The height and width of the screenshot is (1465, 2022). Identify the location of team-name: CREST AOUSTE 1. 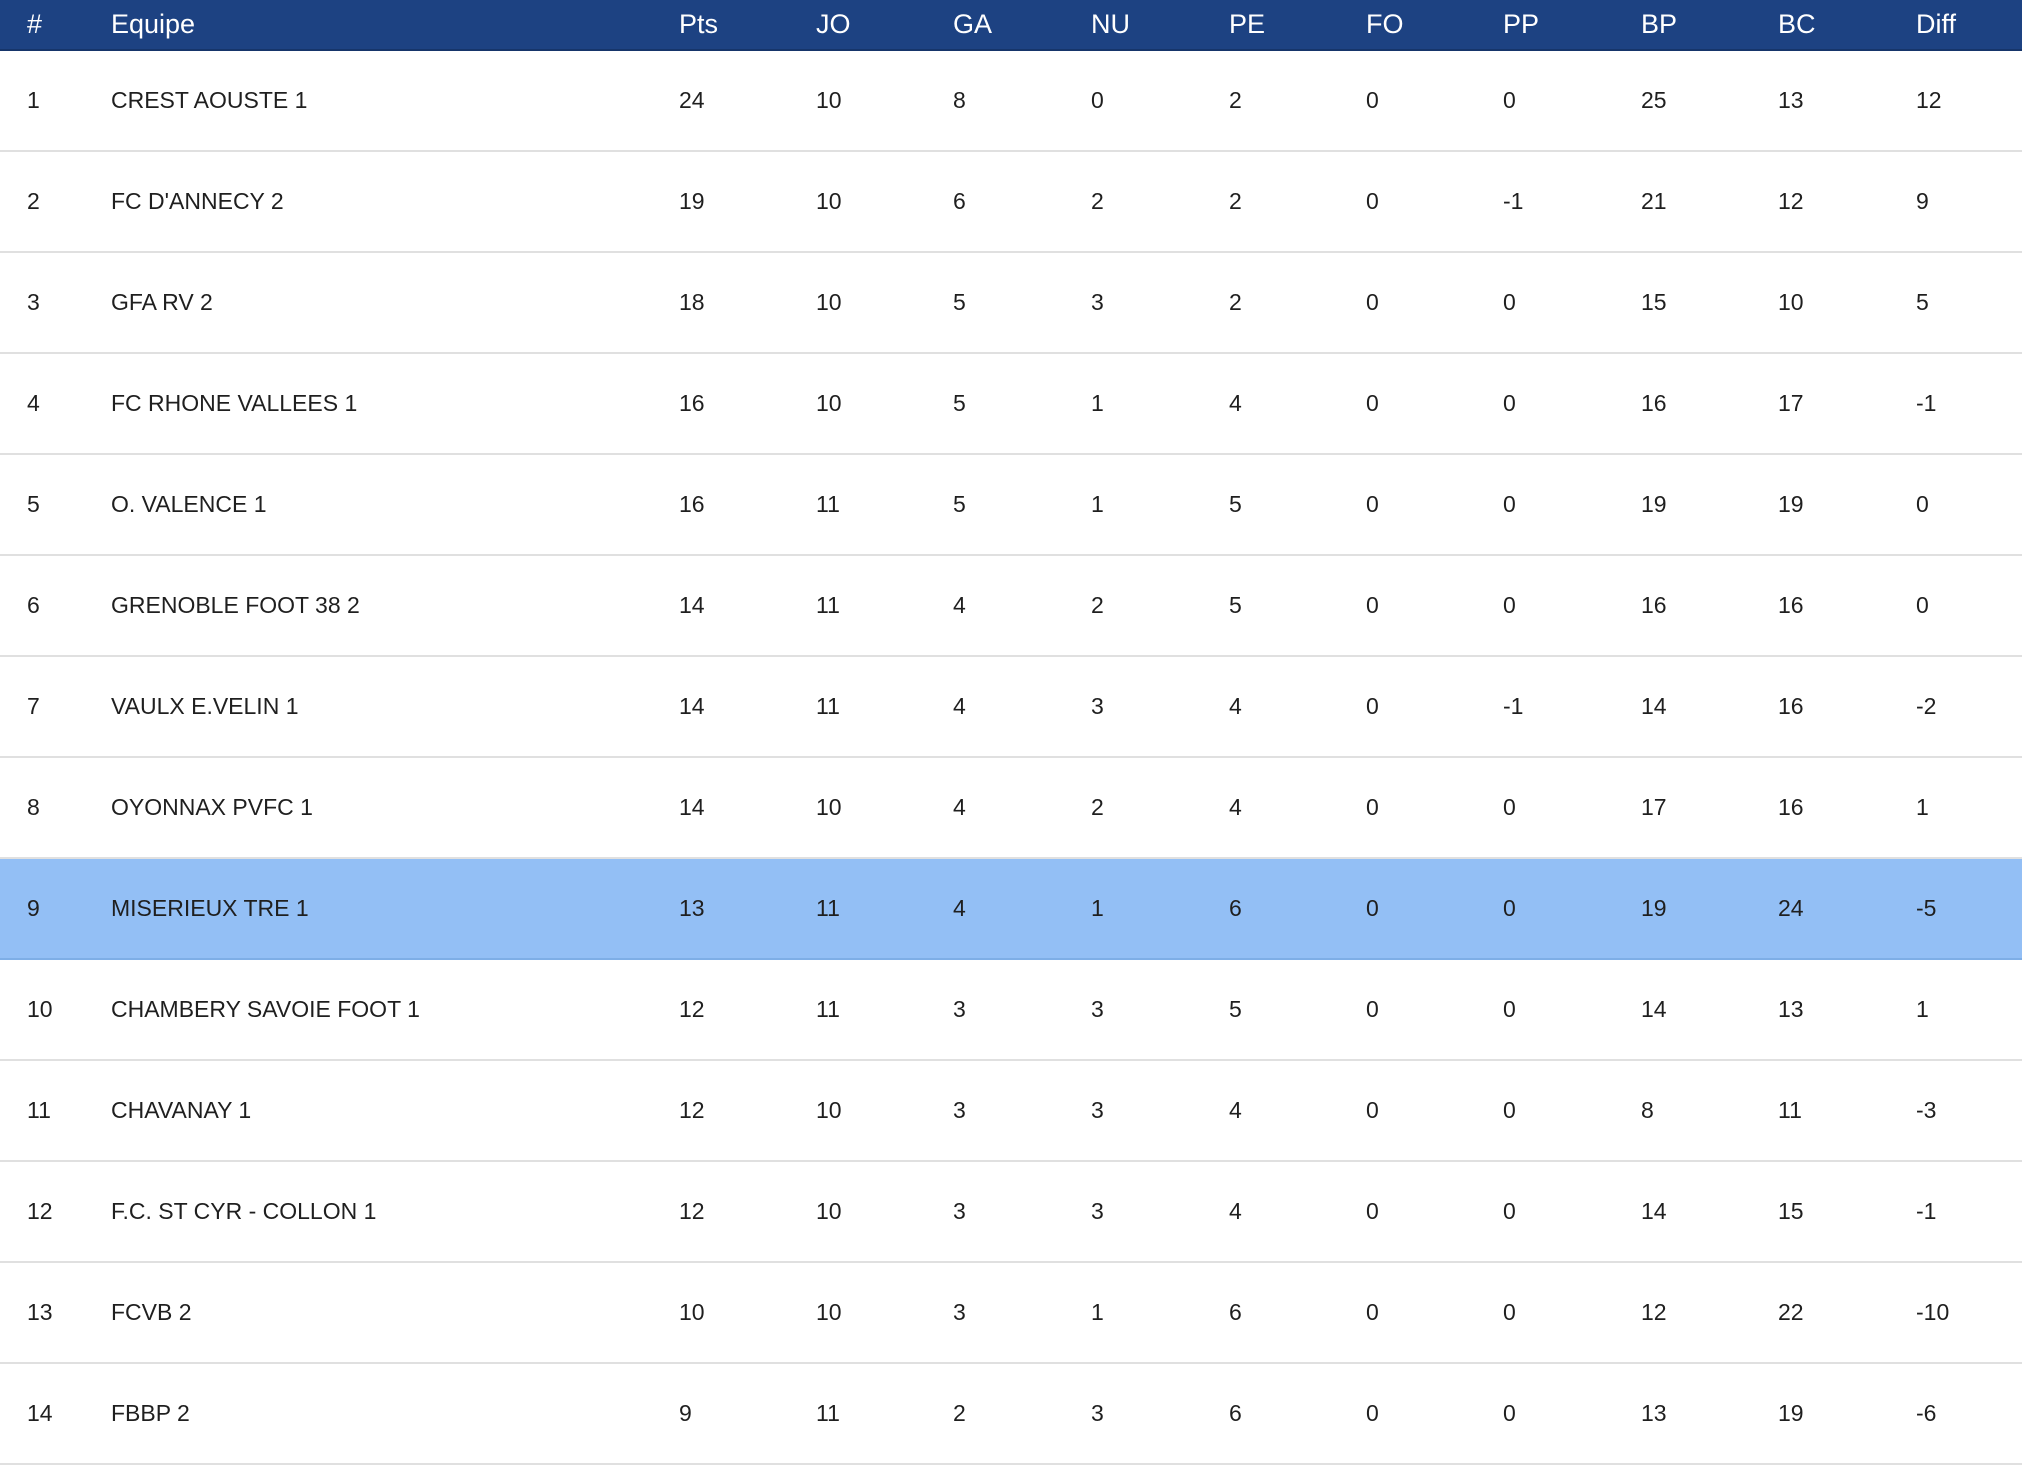
(209, 100).